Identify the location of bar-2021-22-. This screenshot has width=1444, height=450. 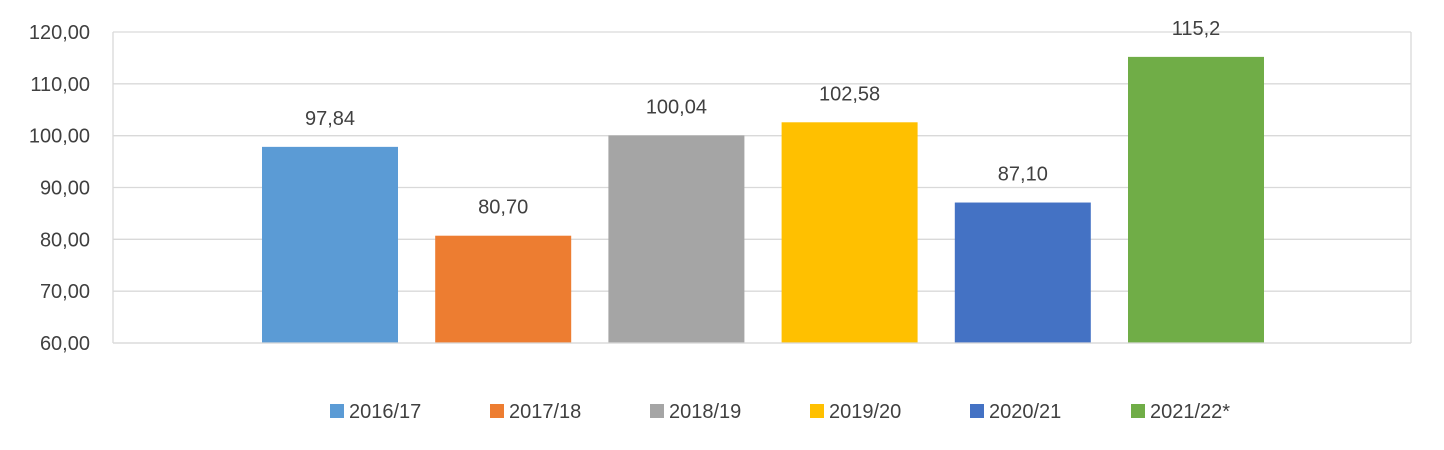
(1196, 199).